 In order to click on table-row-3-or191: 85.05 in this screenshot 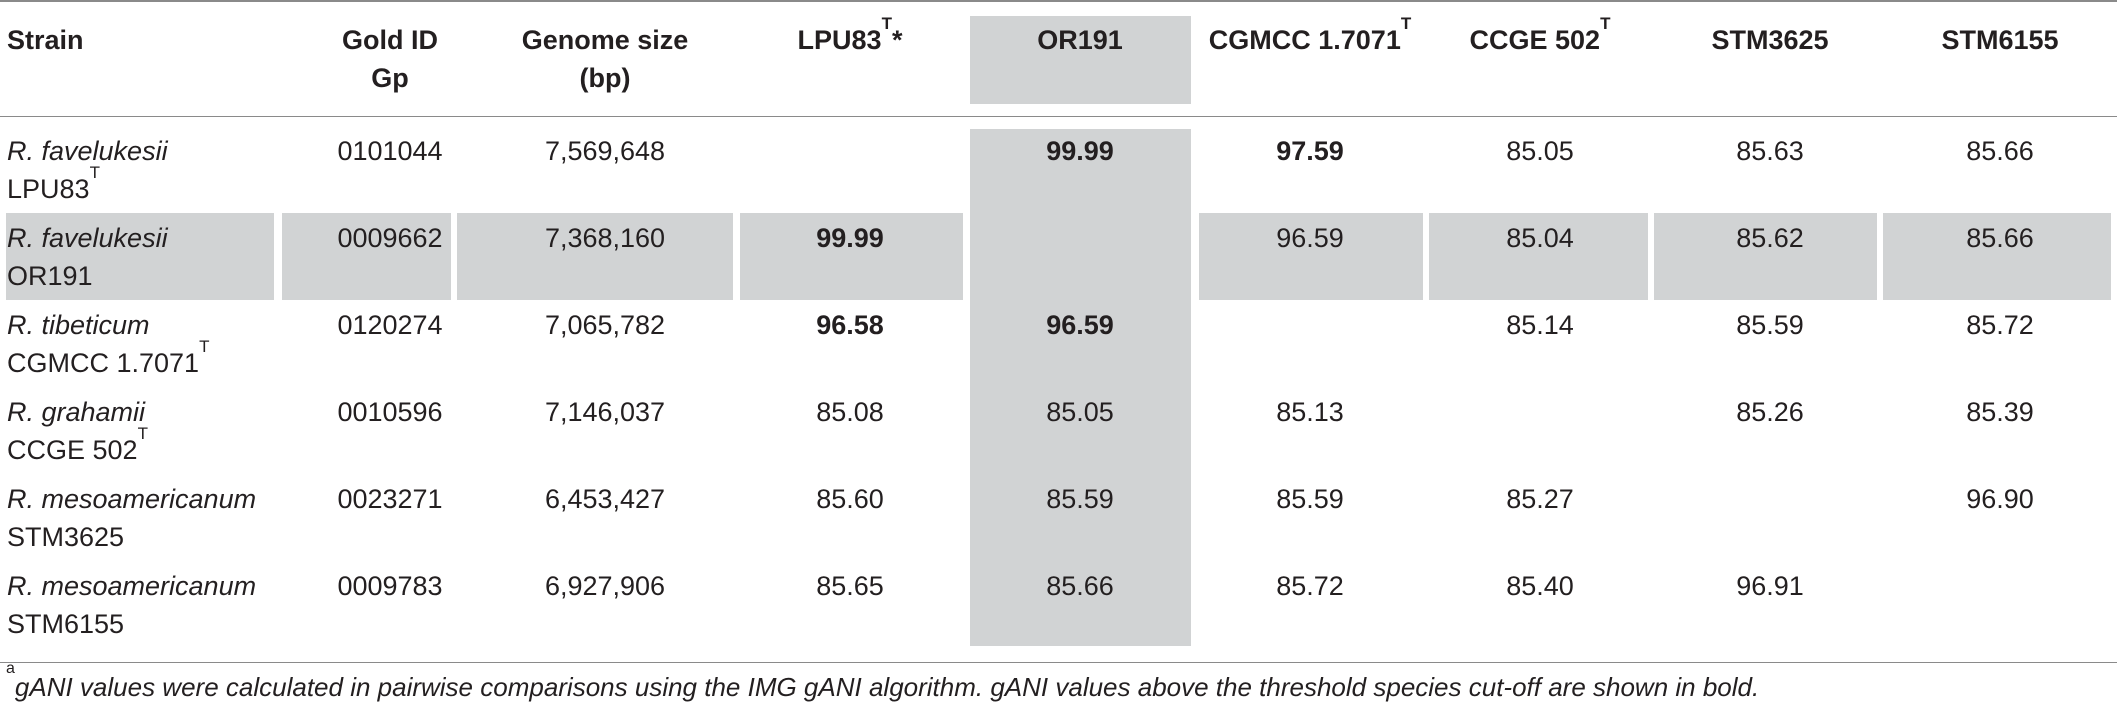, I will do `click(1080, 412)`.